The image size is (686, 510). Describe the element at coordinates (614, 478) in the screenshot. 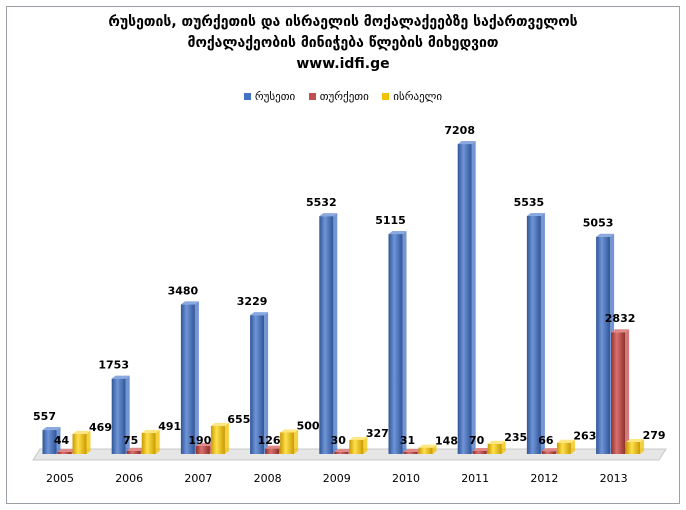

I see `x-tick-label-2013: 2013` at that location.